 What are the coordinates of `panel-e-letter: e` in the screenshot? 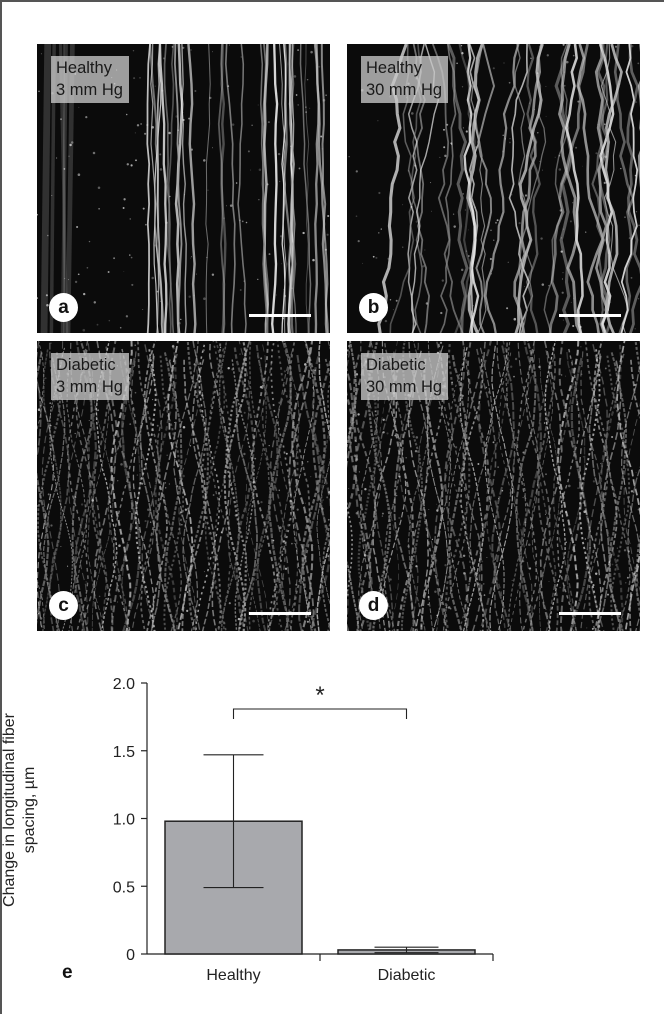 It's located at (67, 972).